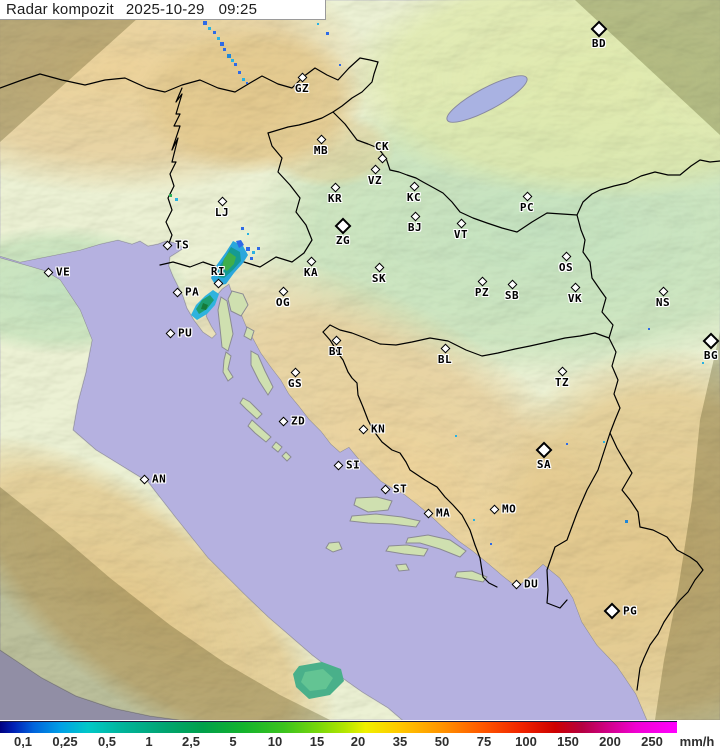  Describe the element at coordinates (338, 727) in the screenshot. I see `rainfall-colorbar` at that location.